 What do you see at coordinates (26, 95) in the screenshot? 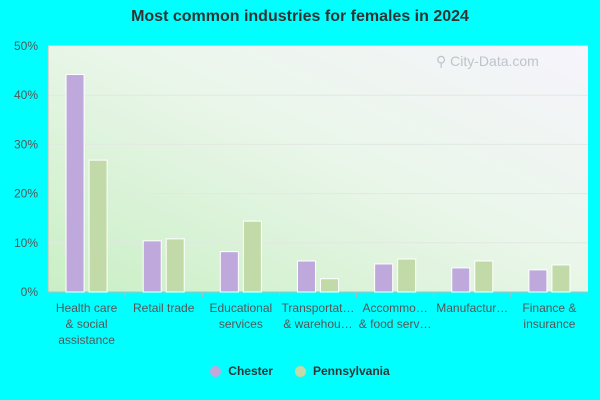
I see `y-tick-label: 40%` at bounding box center [26, 95].